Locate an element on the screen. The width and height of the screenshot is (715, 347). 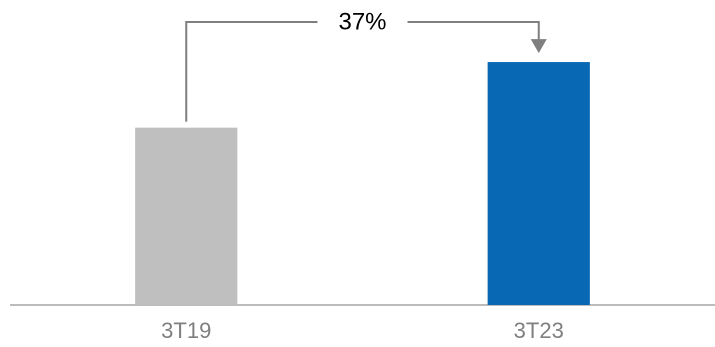
x-tick-label: 3T23 is located at coordinates (539, 330).